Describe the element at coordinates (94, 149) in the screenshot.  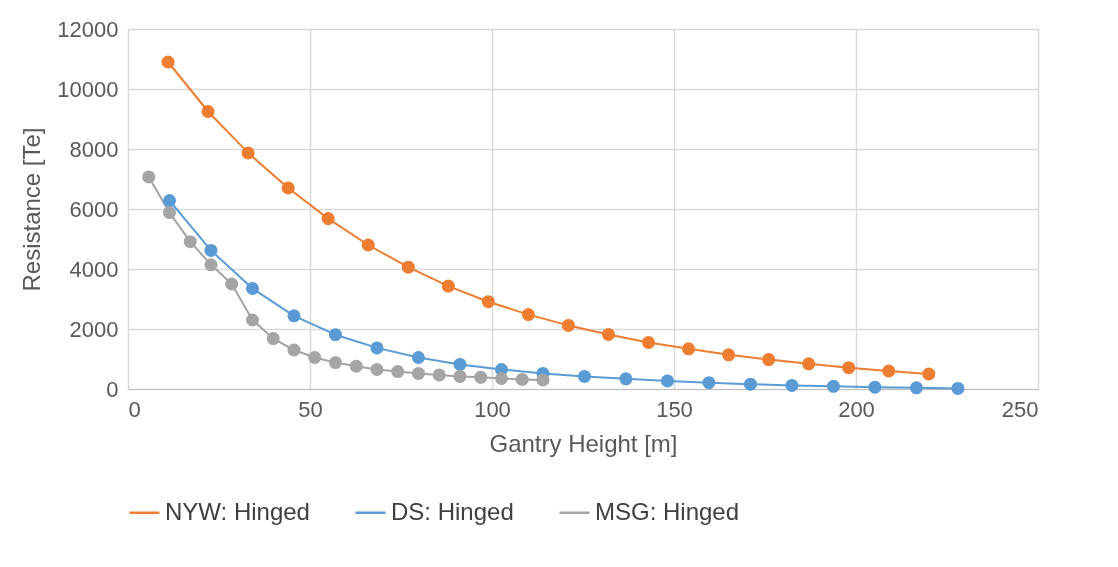
I see `y-tick-label: 8000` at that location.